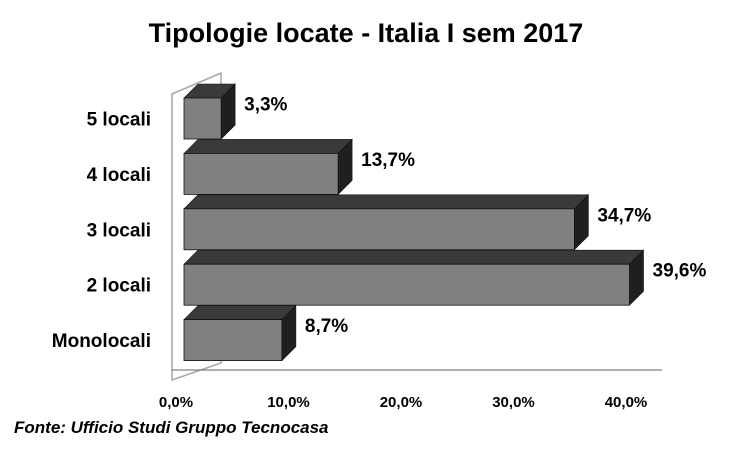 The width and height of the screenshot is (732, 450). I want to click on x-tick-label: 20,0%, so click(401, 402).